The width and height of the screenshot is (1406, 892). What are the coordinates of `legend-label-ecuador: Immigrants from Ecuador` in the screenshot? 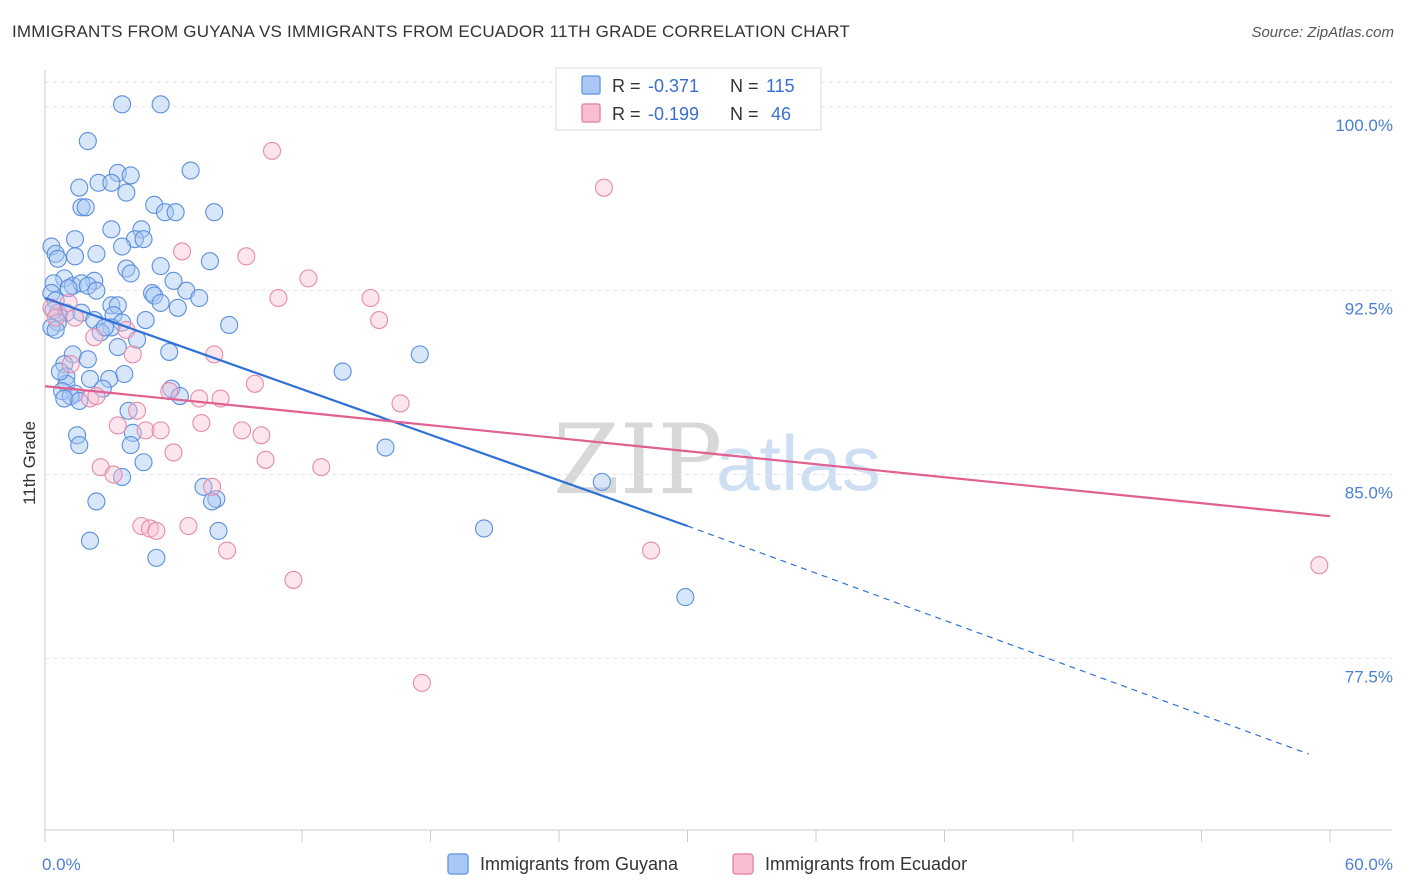 It's located at (866, 864).